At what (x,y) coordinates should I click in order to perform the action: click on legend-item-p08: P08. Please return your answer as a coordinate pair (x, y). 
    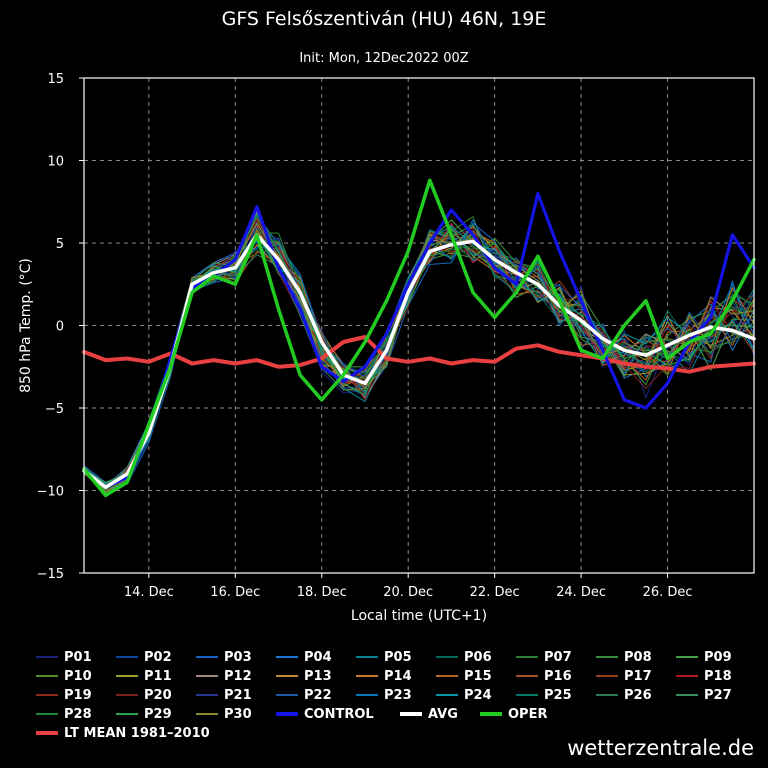
    Looking at the image, I should click on (624, 657).